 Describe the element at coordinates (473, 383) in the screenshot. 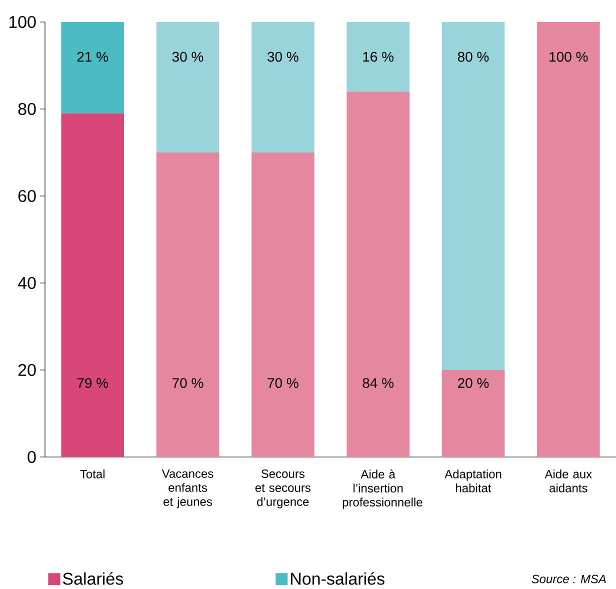

I see `data-label: 20 %` at that location.